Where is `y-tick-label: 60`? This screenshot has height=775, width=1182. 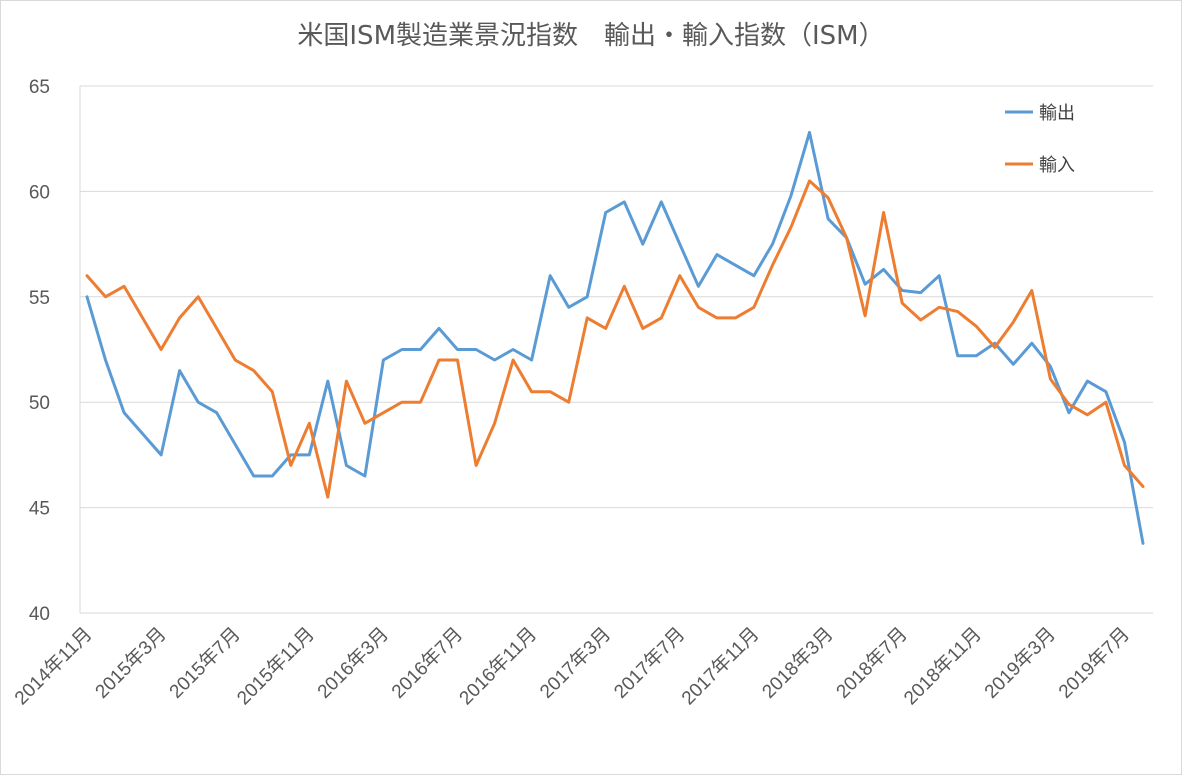 y-tick-label: 60 is located at coordinates (39, 192).